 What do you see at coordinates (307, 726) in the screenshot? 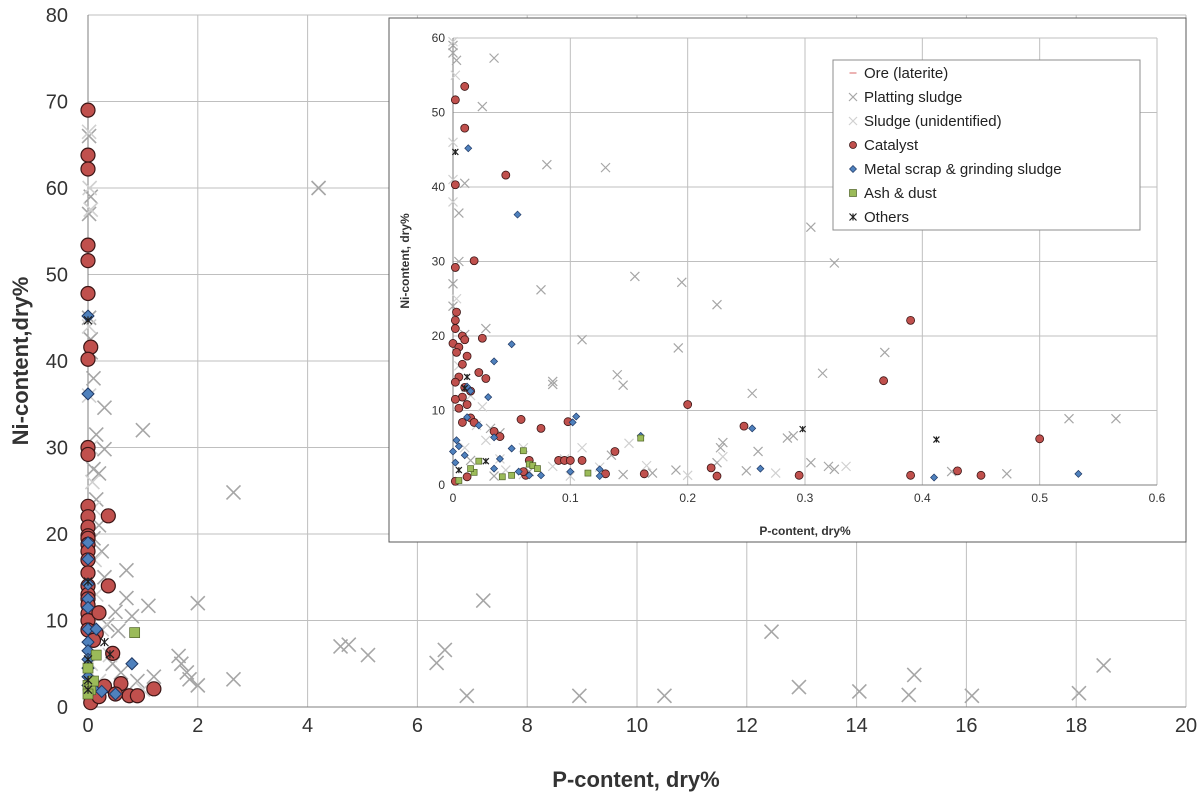
I see `main-x-tick-label: 4` at bounding box center [307, 726].